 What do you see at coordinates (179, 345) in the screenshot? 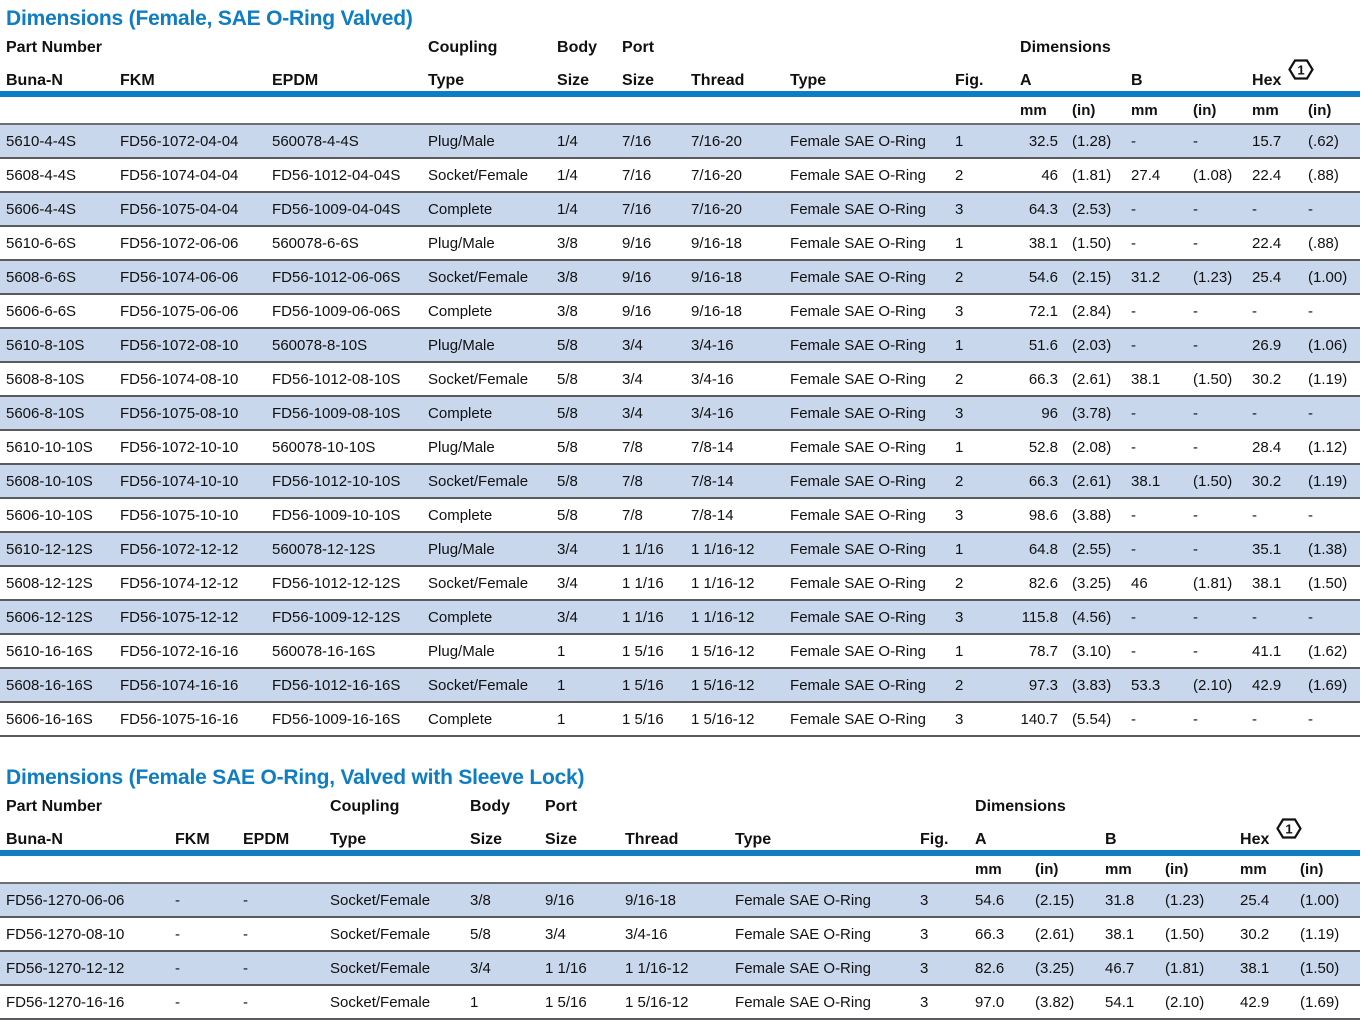
I see `cell-fkm: FD56-1072-08-10` at bounding box center [179, 345].